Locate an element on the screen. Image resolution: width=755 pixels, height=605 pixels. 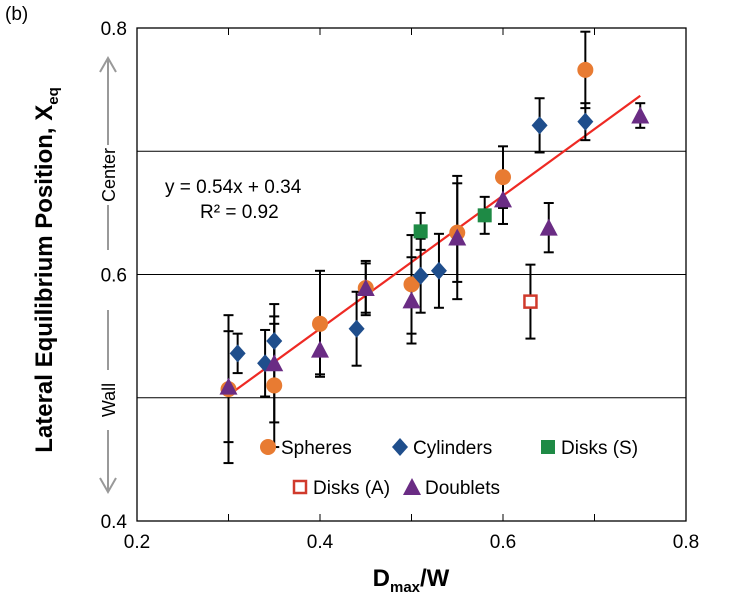
y-tick-label: 0.4 is located at coordinates (114, 522).